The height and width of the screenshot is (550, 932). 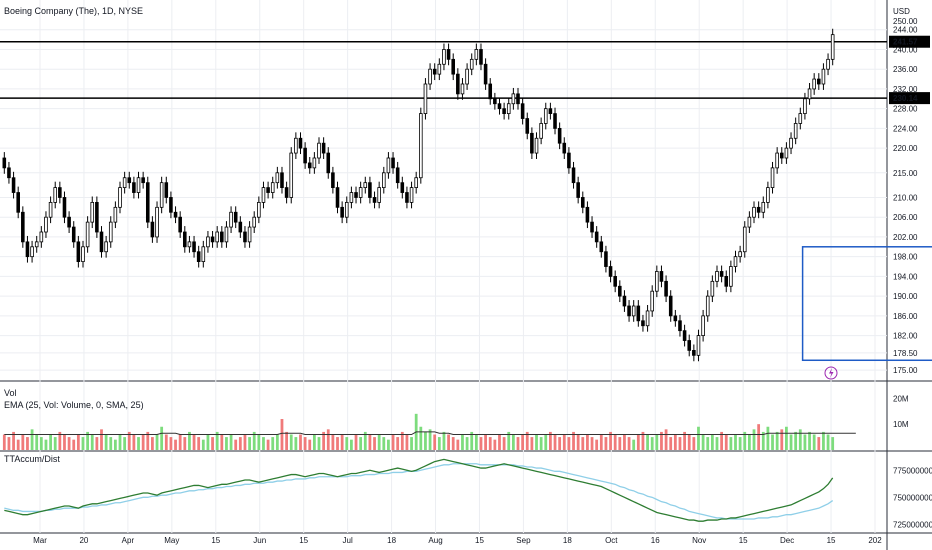 What do you see at coordinates (831, 373) in the screenshot?
I see `replay-bolt-icon` at bounding box center [831, 373].